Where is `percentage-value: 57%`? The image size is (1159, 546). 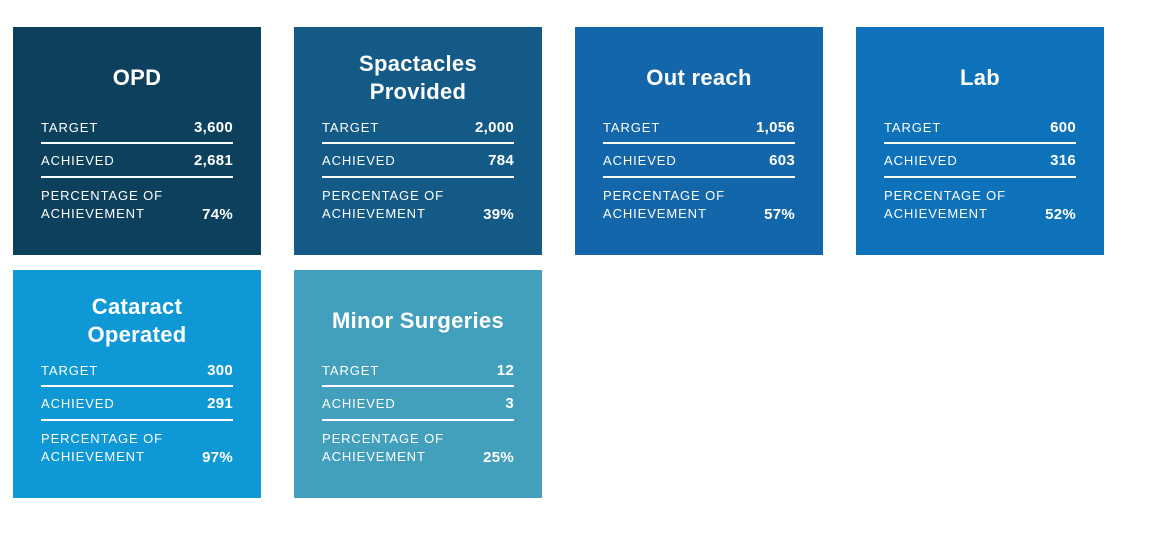 percentage-value: 57% is located at coordinates (779, 214).